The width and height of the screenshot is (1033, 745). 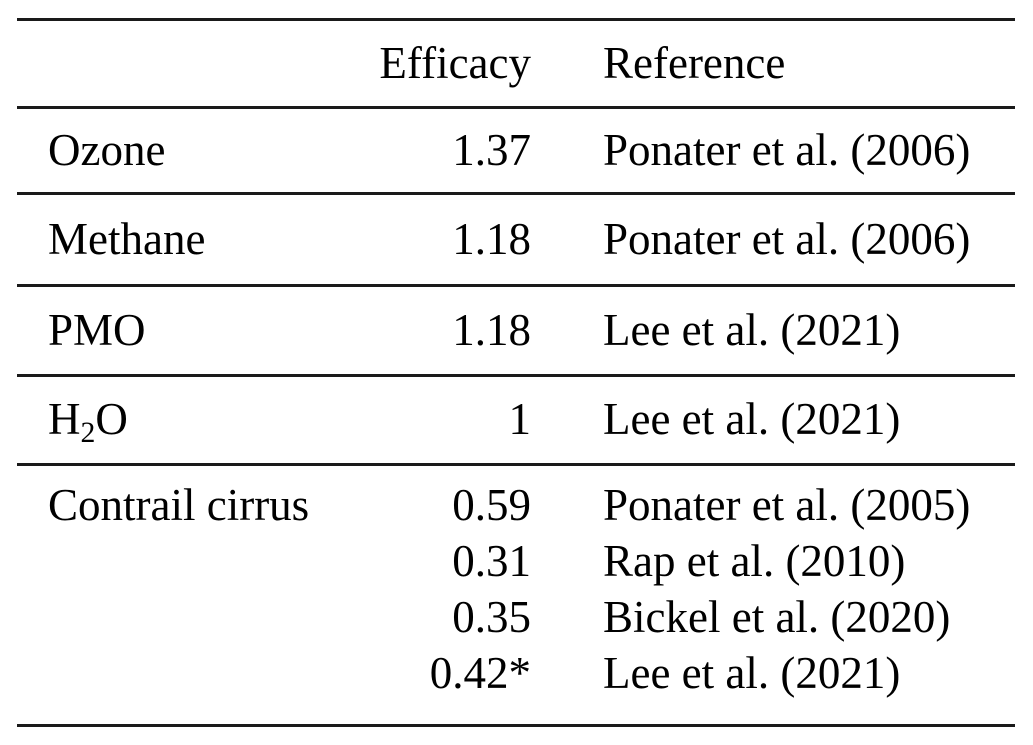 I want to click on table-rule-top, so click(x=516, y=19).